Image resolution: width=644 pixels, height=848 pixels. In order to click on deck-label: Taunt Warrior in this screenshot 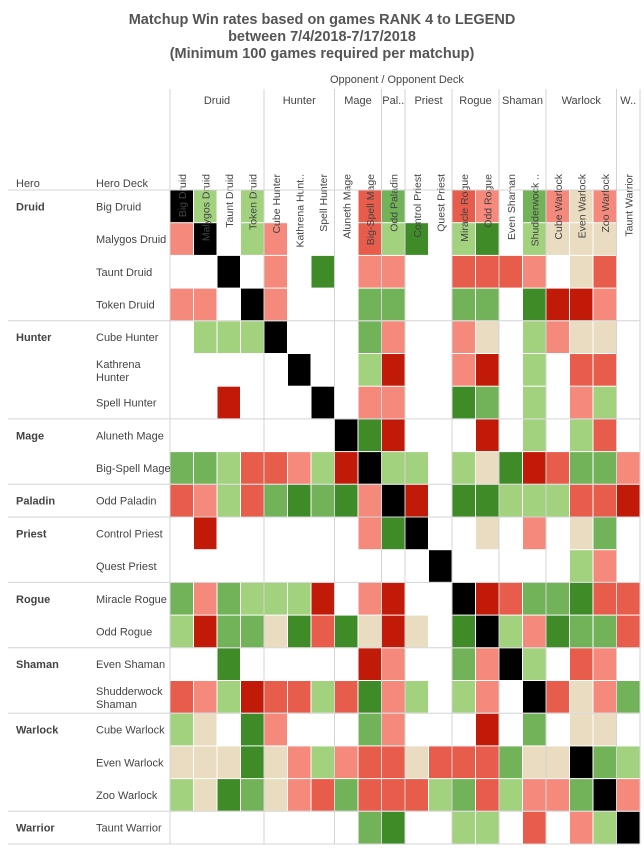, I will do `click(129, 829)`.